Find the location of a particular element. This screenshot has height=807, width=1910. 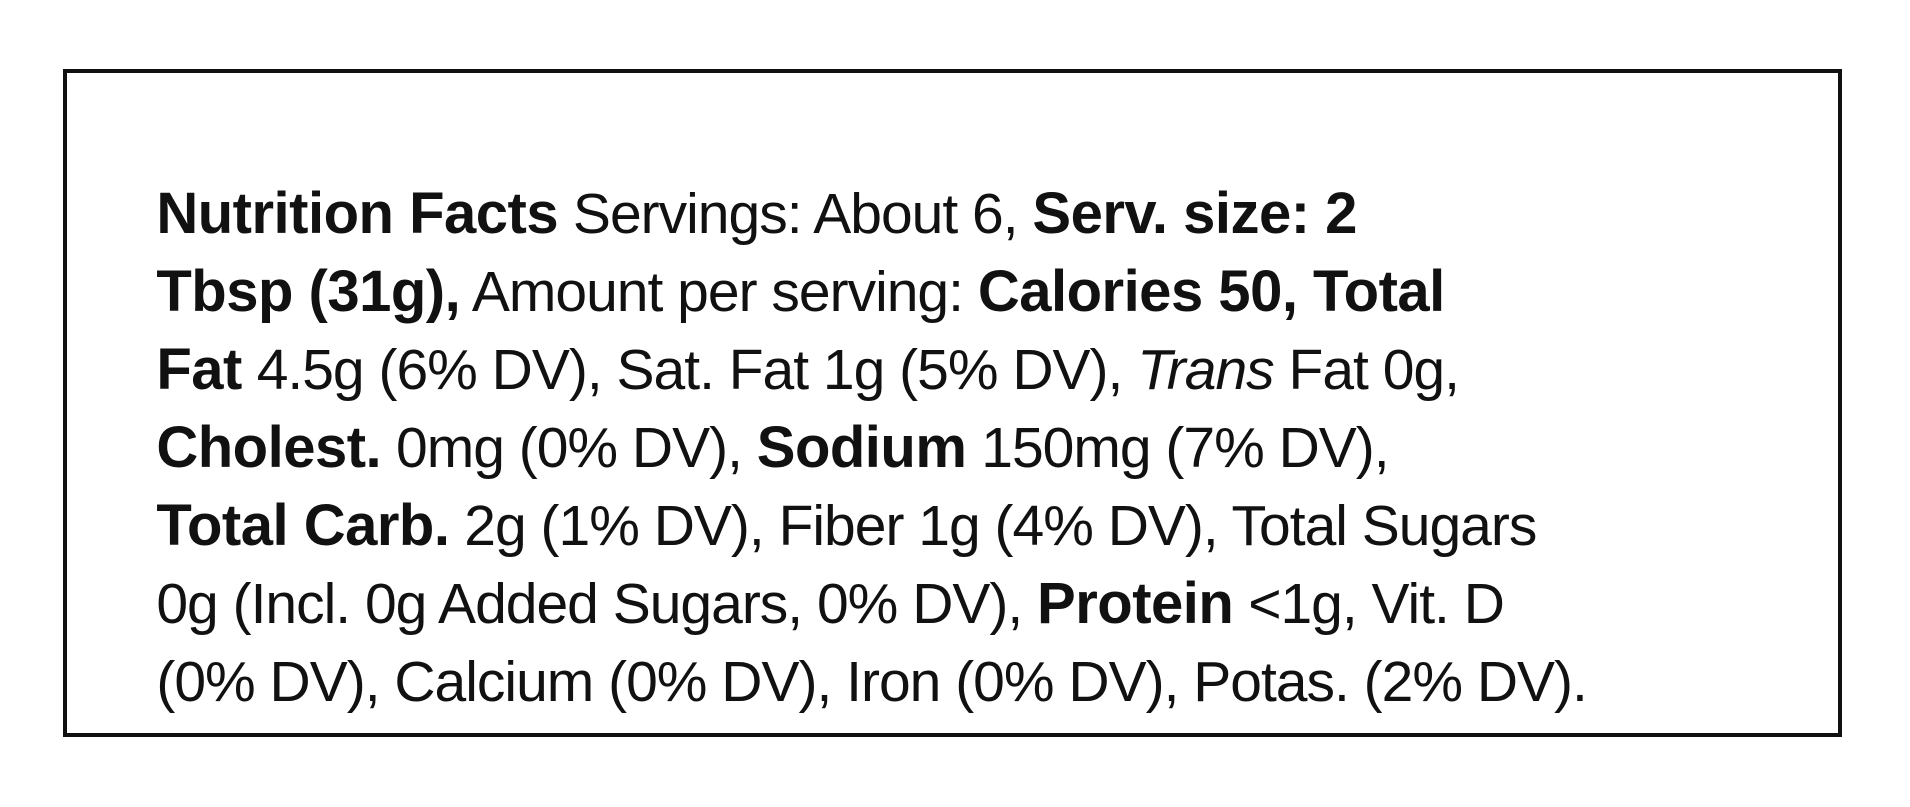

heading: Nutrition Facts is located at coordinates (357, 213).